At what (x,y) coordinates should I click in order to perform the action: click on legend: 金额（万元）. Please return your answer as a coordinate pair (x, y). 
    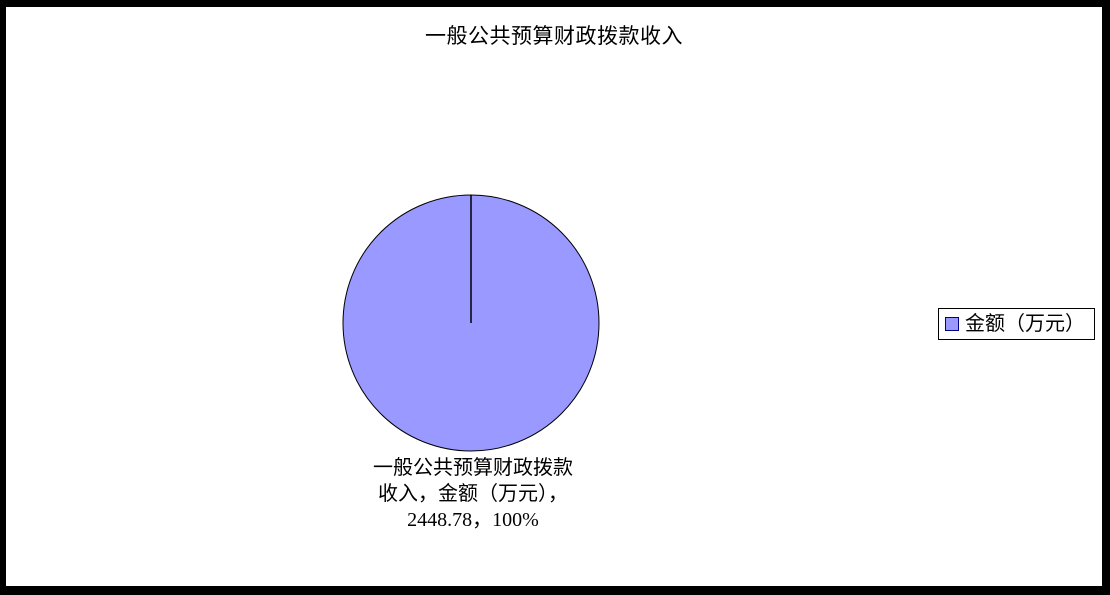
    Looking at the image, I should click on (1016, 324).